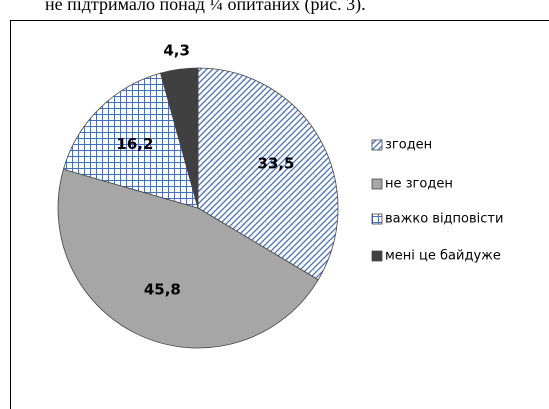 Image resolution: width=549 pixels, height=409 pixels. I want to click on legend-label: згоден, so click(408, 145).